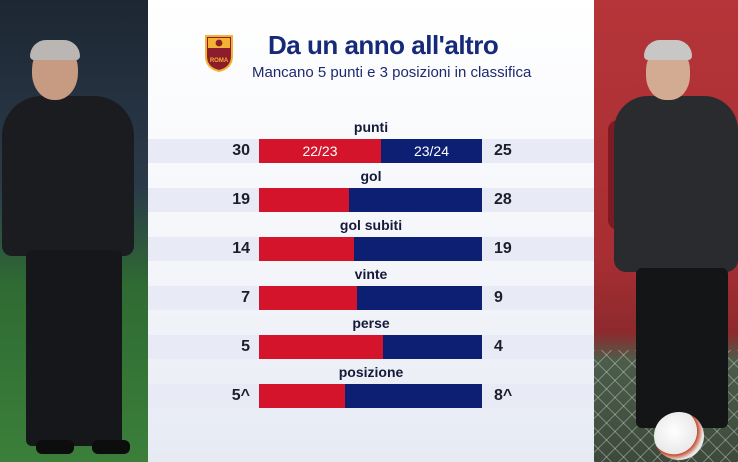 Image resolution: width=738 pixels, height=462 pixels. I want to click on value-22-23: 14, so click(241, 248).